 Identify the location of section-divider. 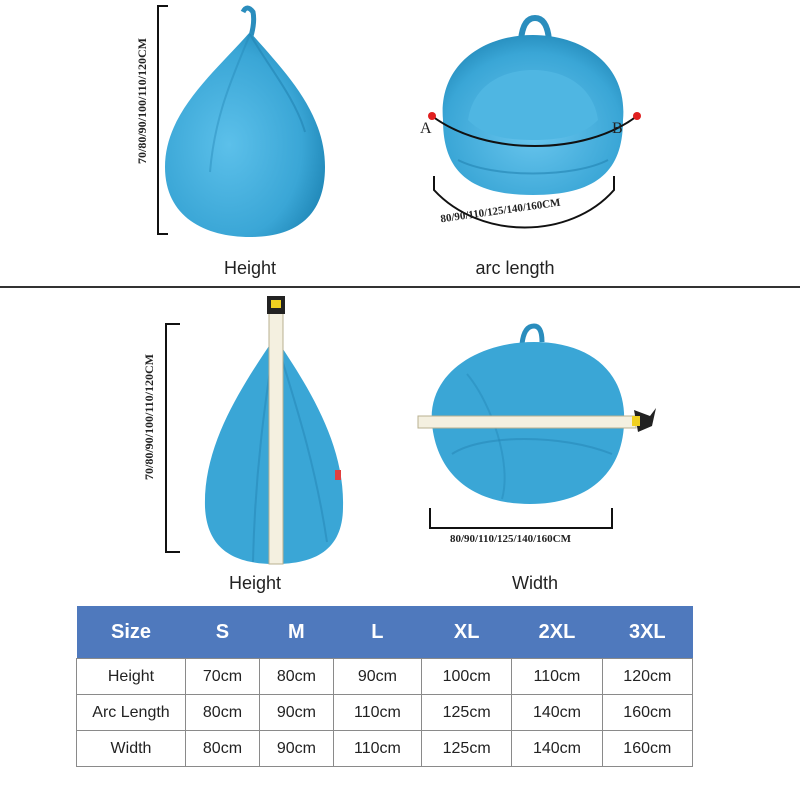
(400, 287).